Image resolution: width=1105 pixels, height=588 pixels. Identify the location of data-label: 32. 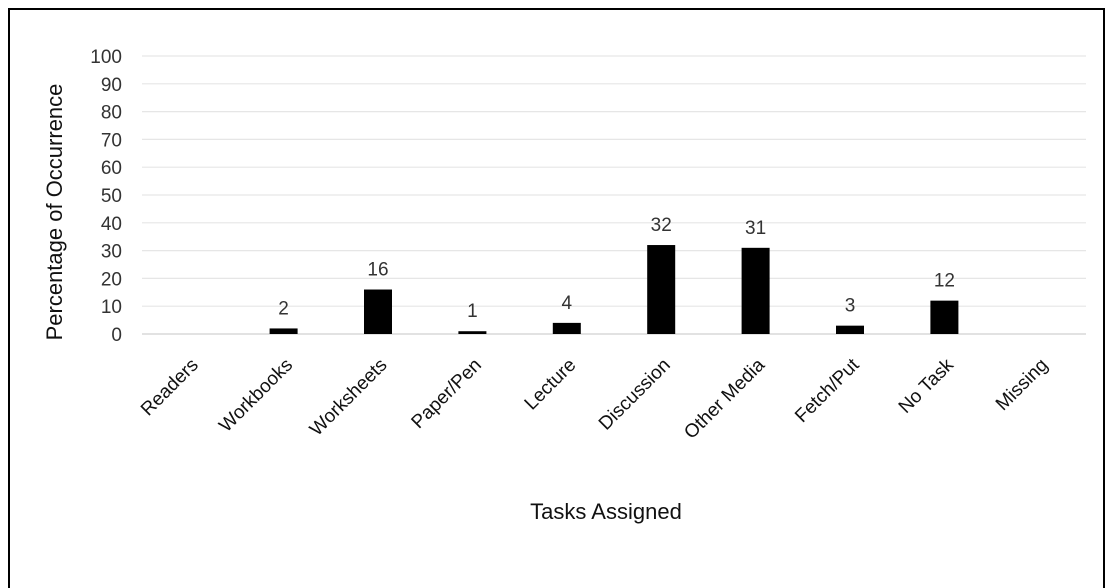
(661, 225).